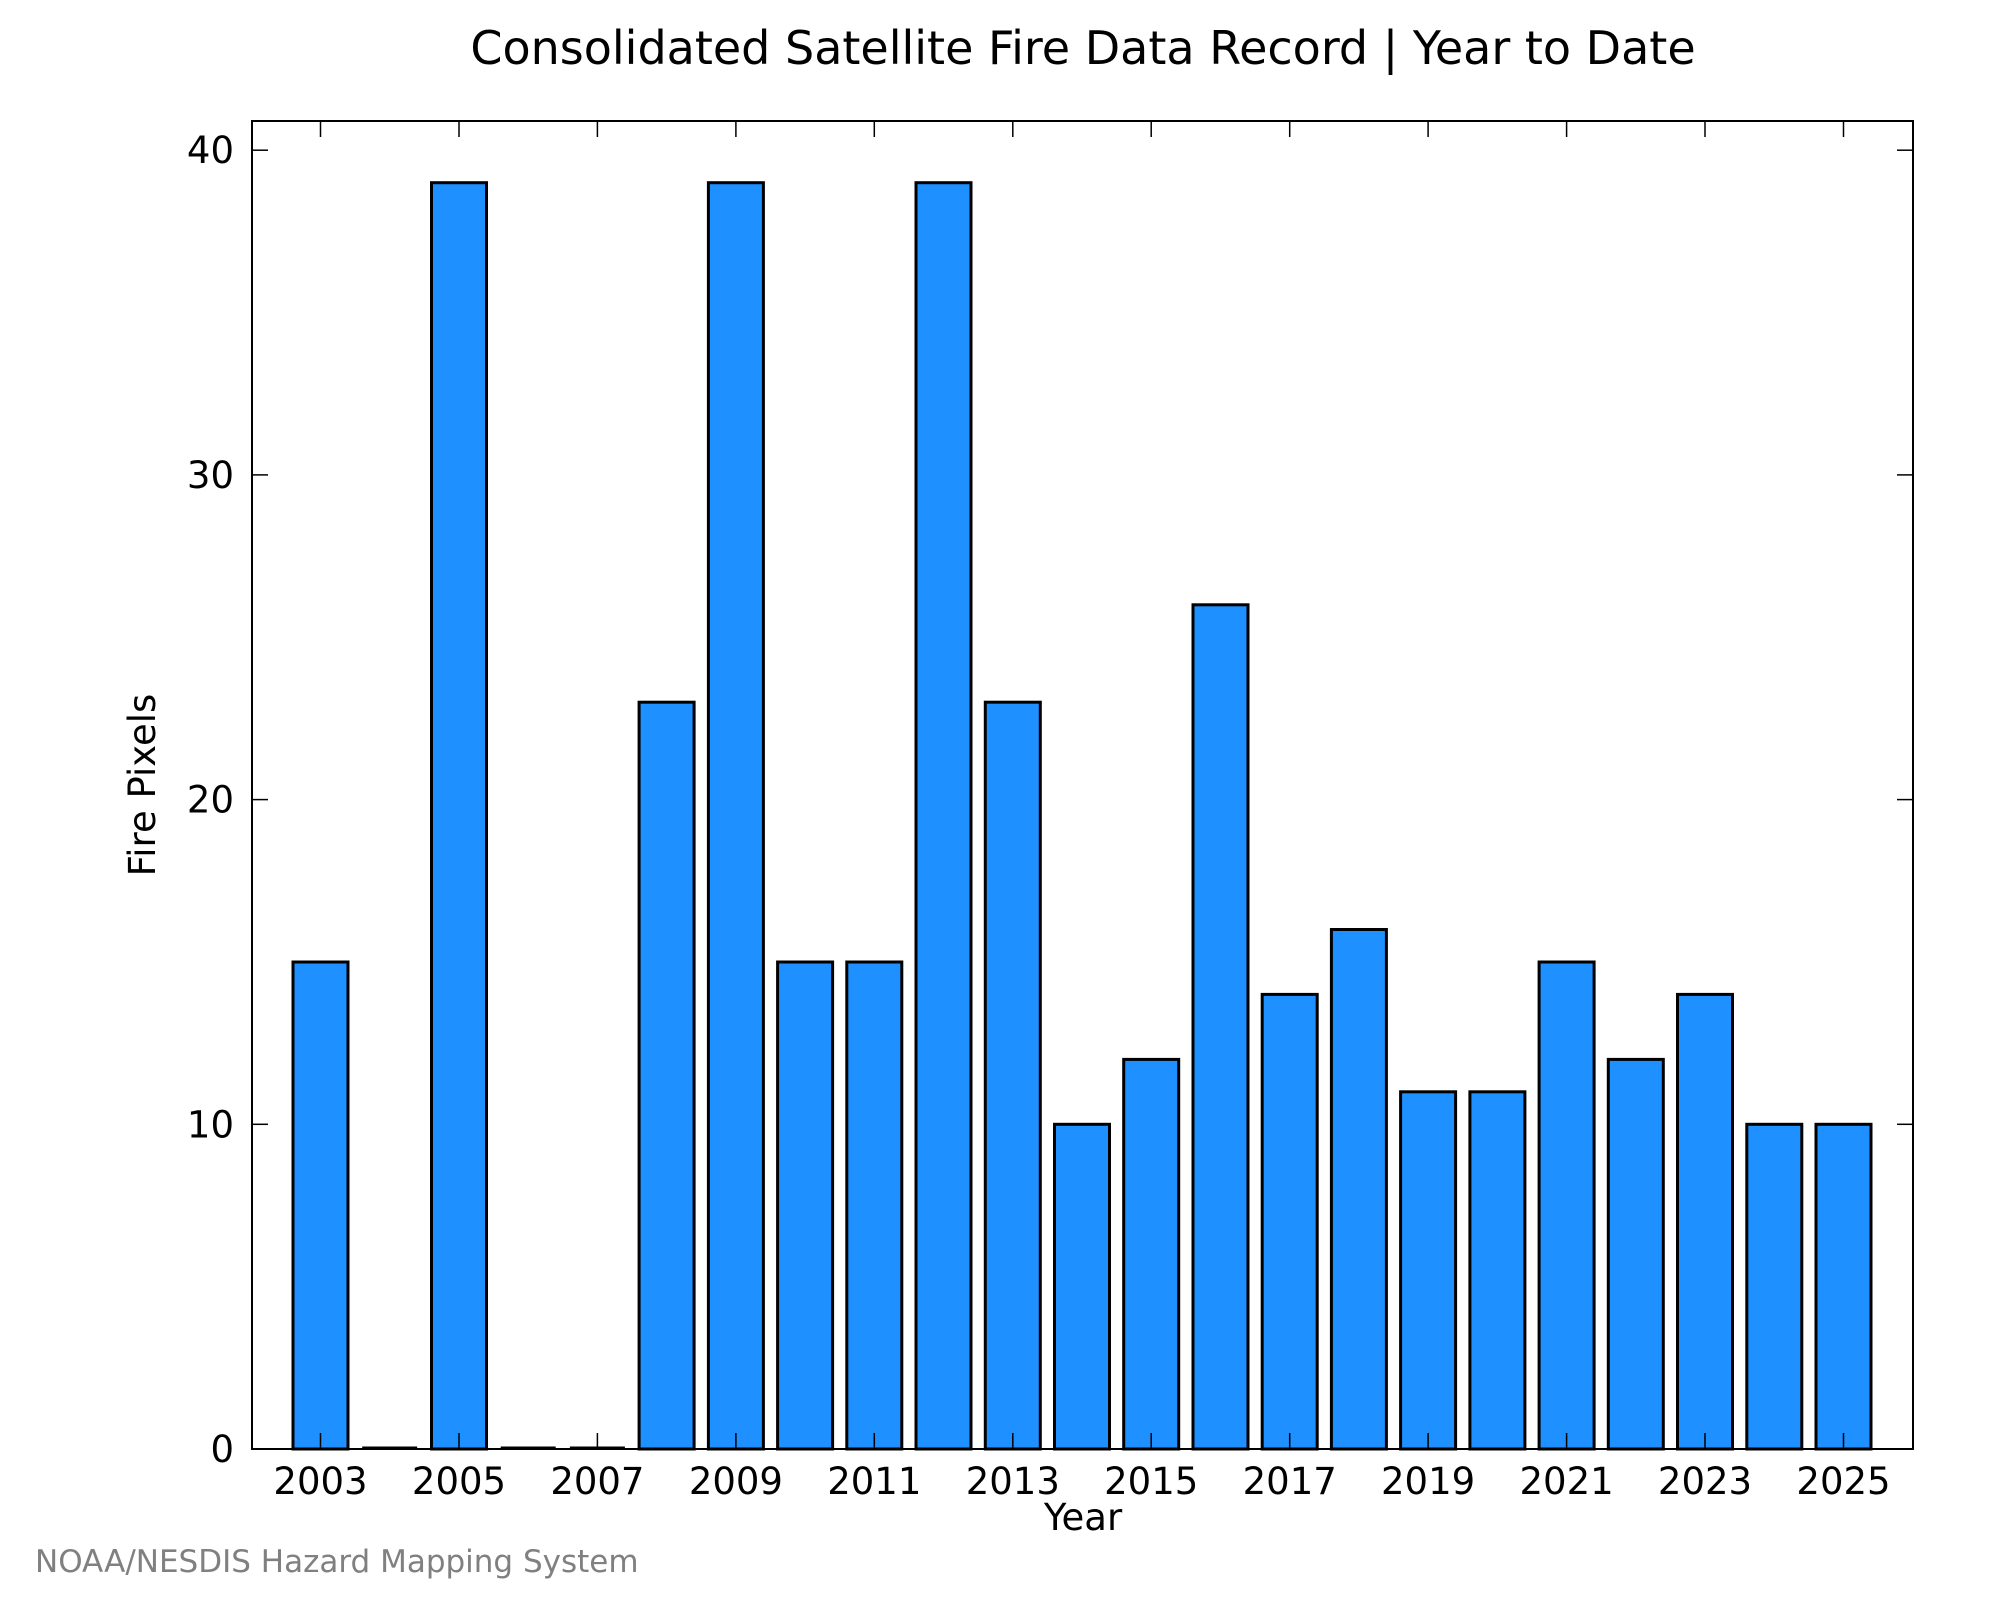 The height and width of the screenshot is (1600, 2000). I want to click on bar-2023, so click(1705, 1221).